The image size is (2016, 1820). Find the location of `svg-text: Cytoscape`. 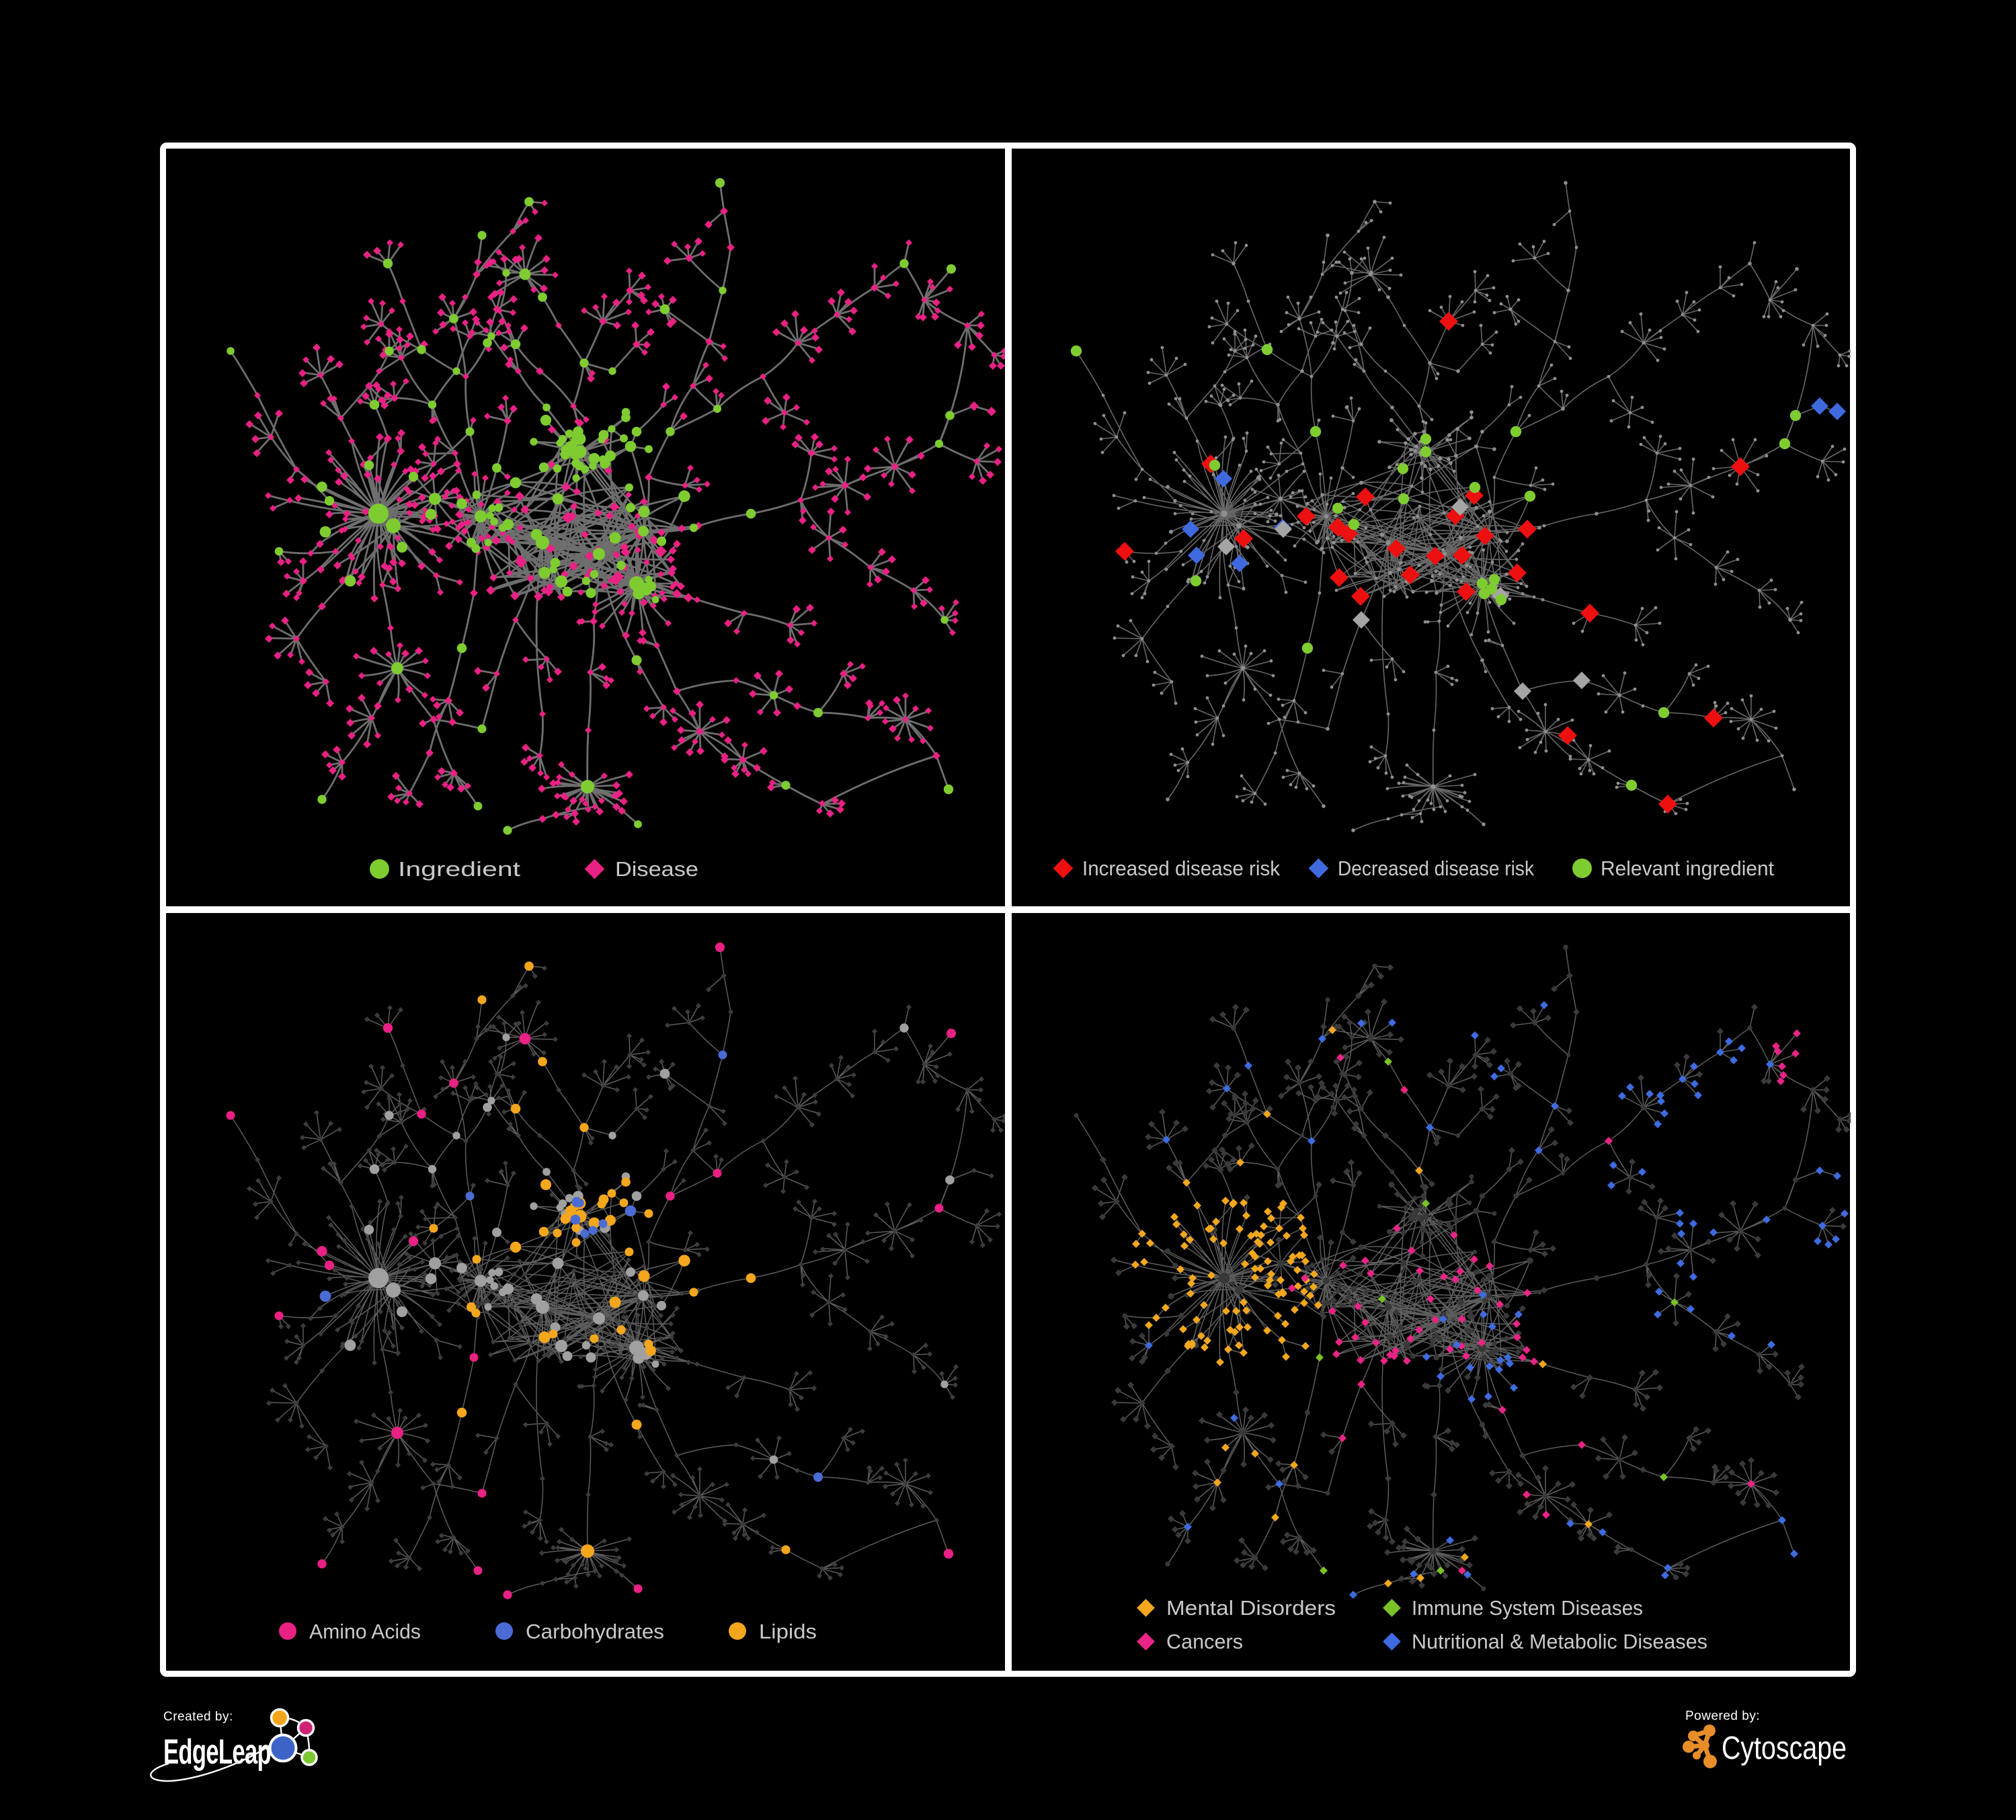

svg-text: Cytoscape is located at coordinates (1784, 1748).